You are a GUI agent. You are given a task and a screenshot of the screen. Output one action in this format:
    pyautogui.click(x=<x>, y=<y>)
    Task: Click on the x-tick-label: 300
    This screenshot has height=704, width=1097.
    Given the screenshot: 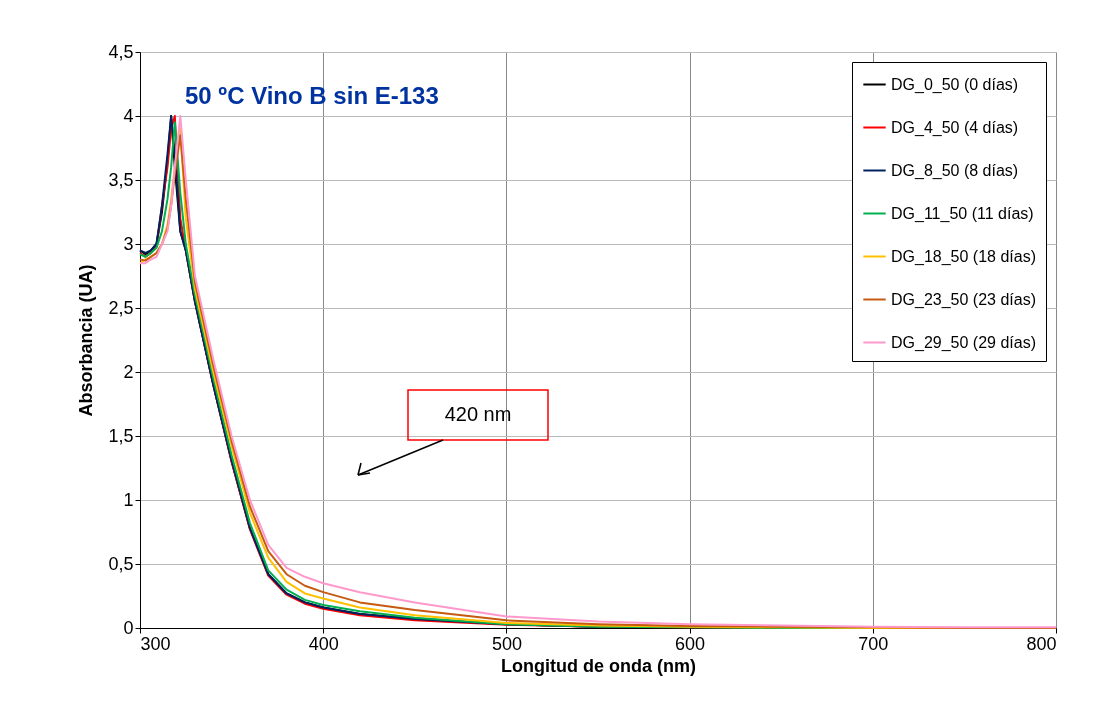 What is the action you would take?
    pyautogui.click(x=155, y=643)
    